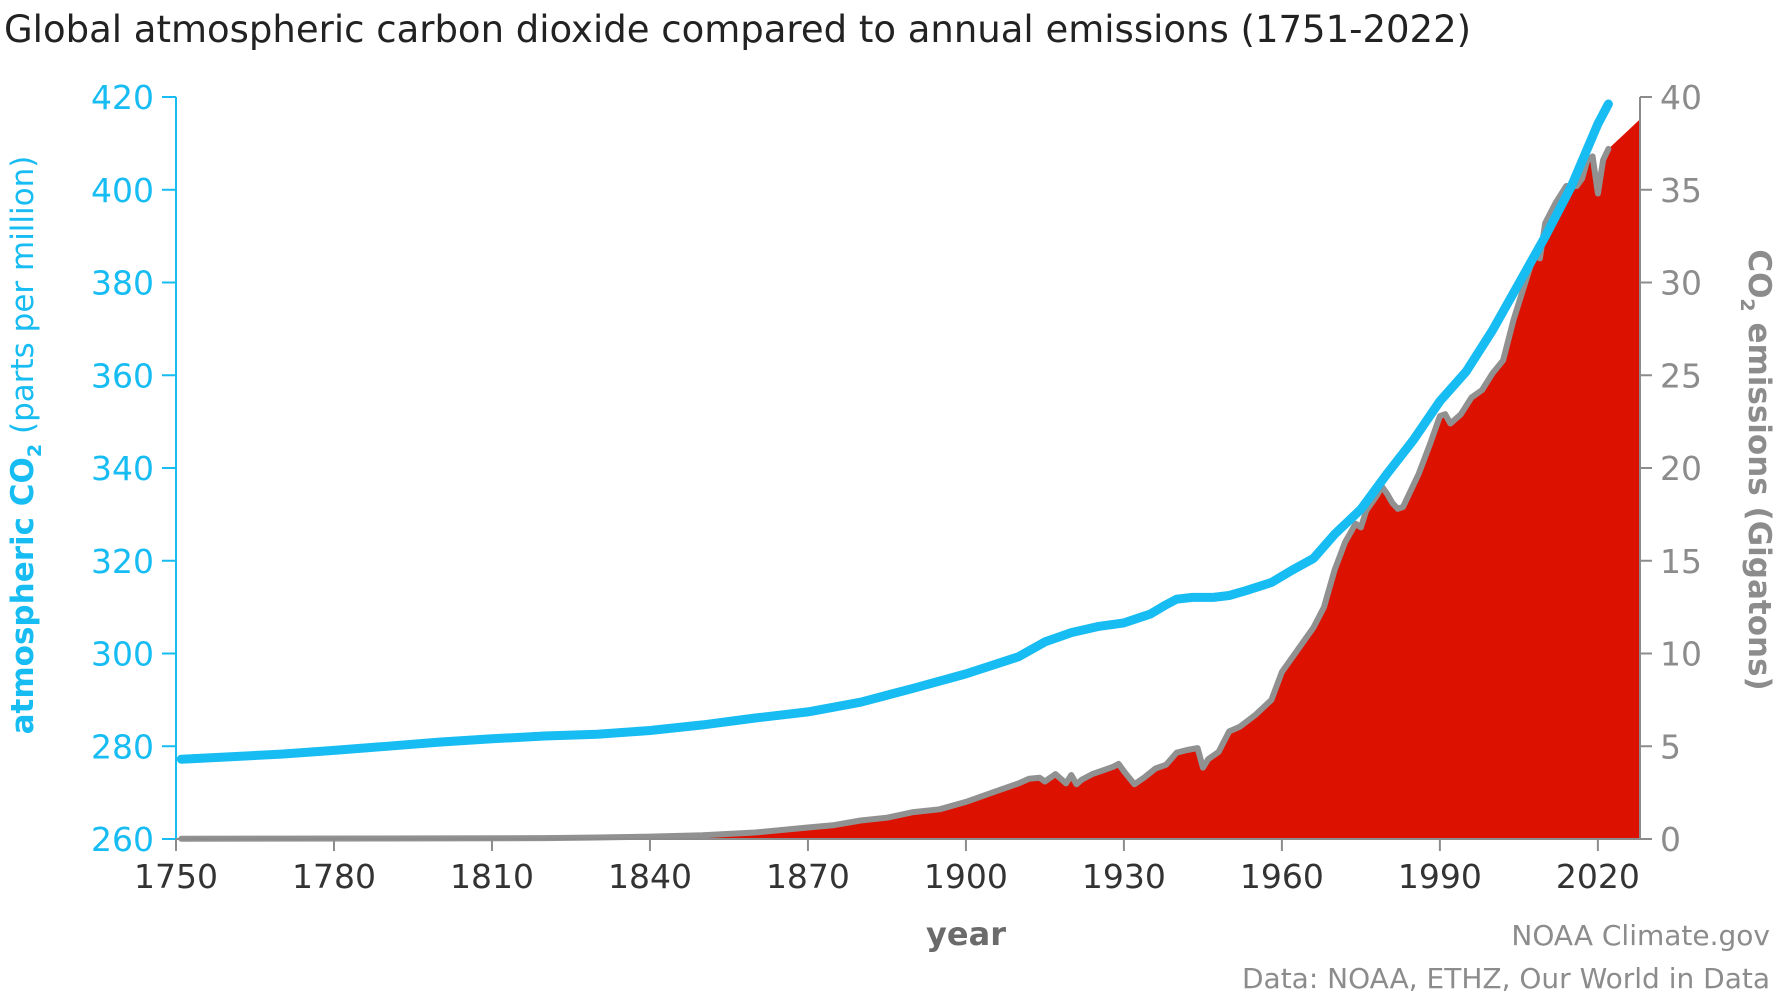  I want to click on x-axis-tick-label: 1780, so click(334, 876).